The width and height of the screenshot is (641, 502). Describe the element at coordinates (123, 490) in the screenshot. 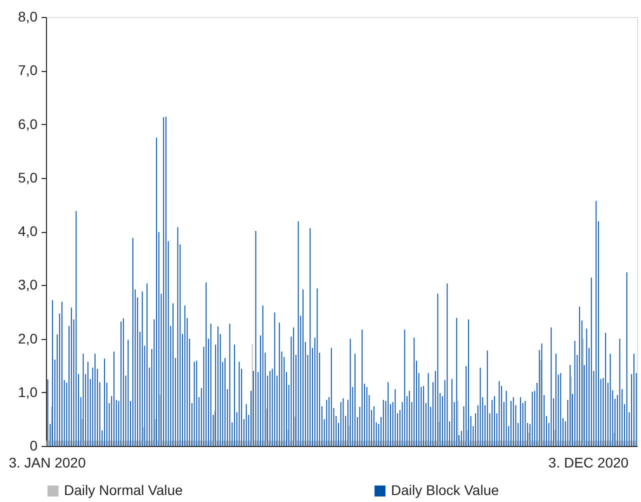

I see `legend-label: Daily Normal Value` at that location.